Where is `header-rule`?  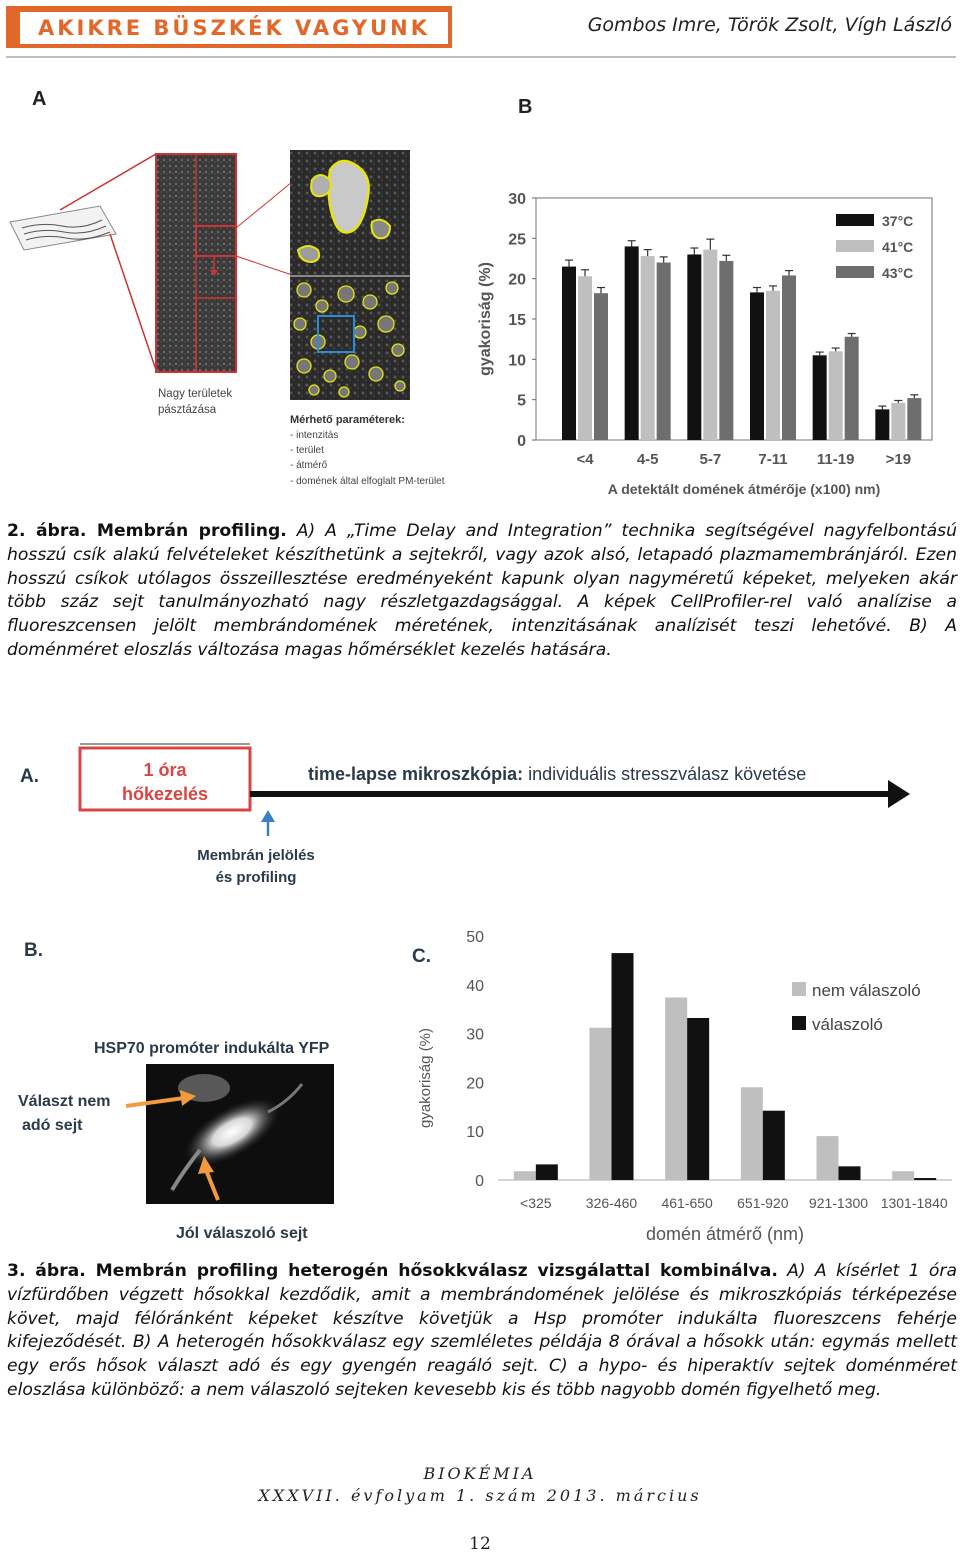
header-rule is located at coordinates (481, 57).